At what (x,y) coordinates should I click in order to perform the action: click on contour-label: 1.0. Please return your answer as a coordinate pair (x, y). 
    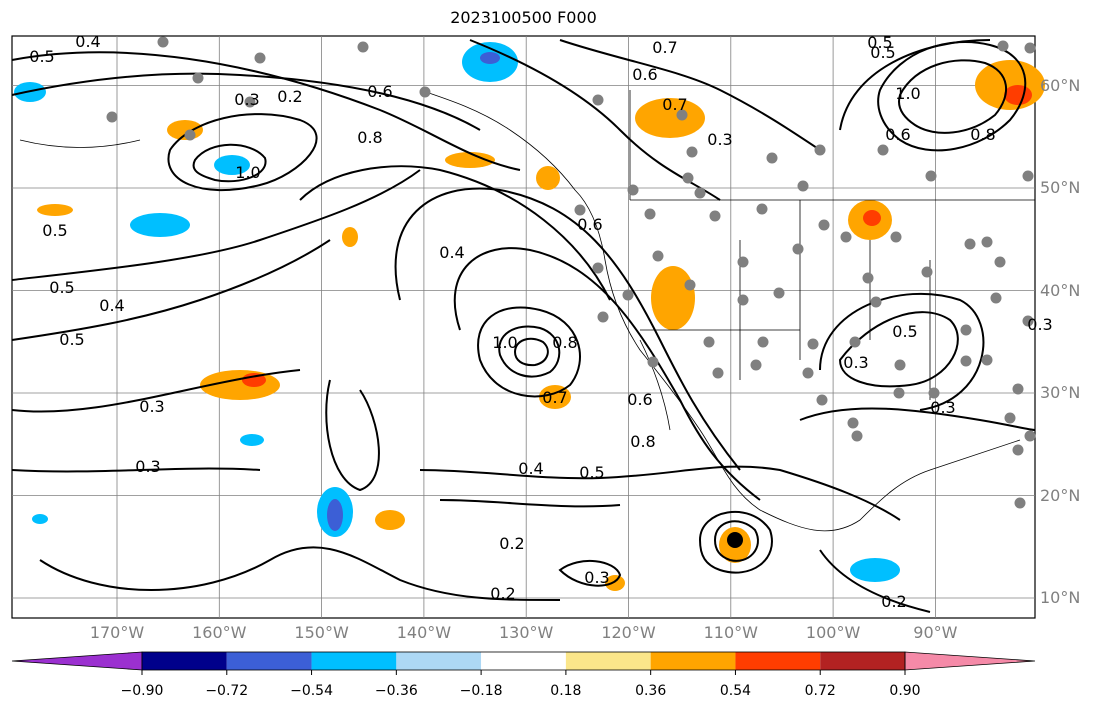
    Looking at the image, I should click on (504, 342).